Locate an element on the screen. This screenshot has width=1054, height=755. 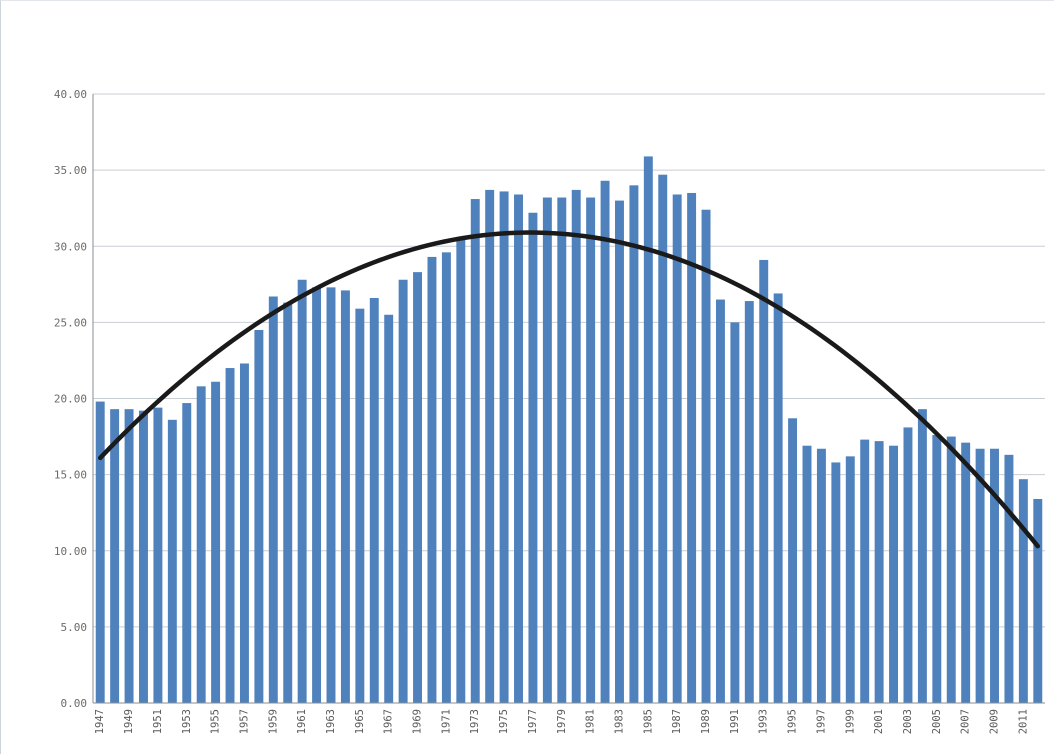
y-tick-label: 40.00 is located at coordinates (70, 94).